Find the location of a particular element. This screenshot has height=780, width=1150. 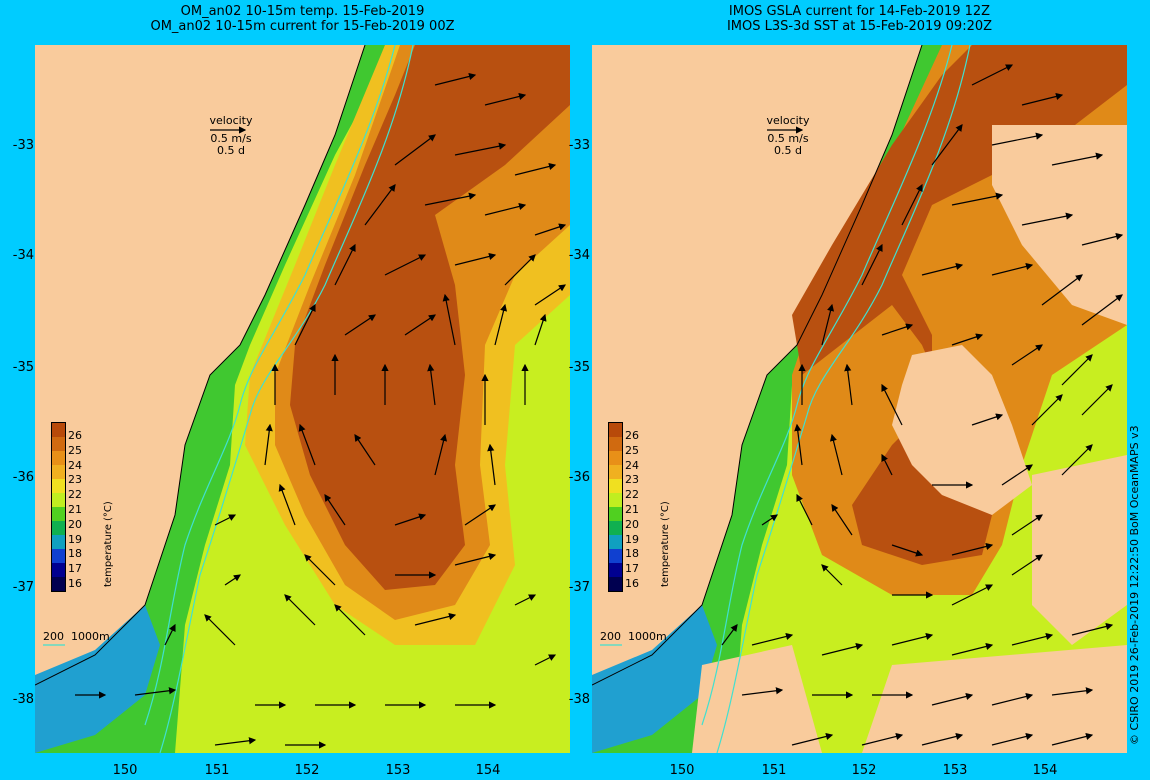

longitude-tick-right: 153 is located at coordinates (955, 770).